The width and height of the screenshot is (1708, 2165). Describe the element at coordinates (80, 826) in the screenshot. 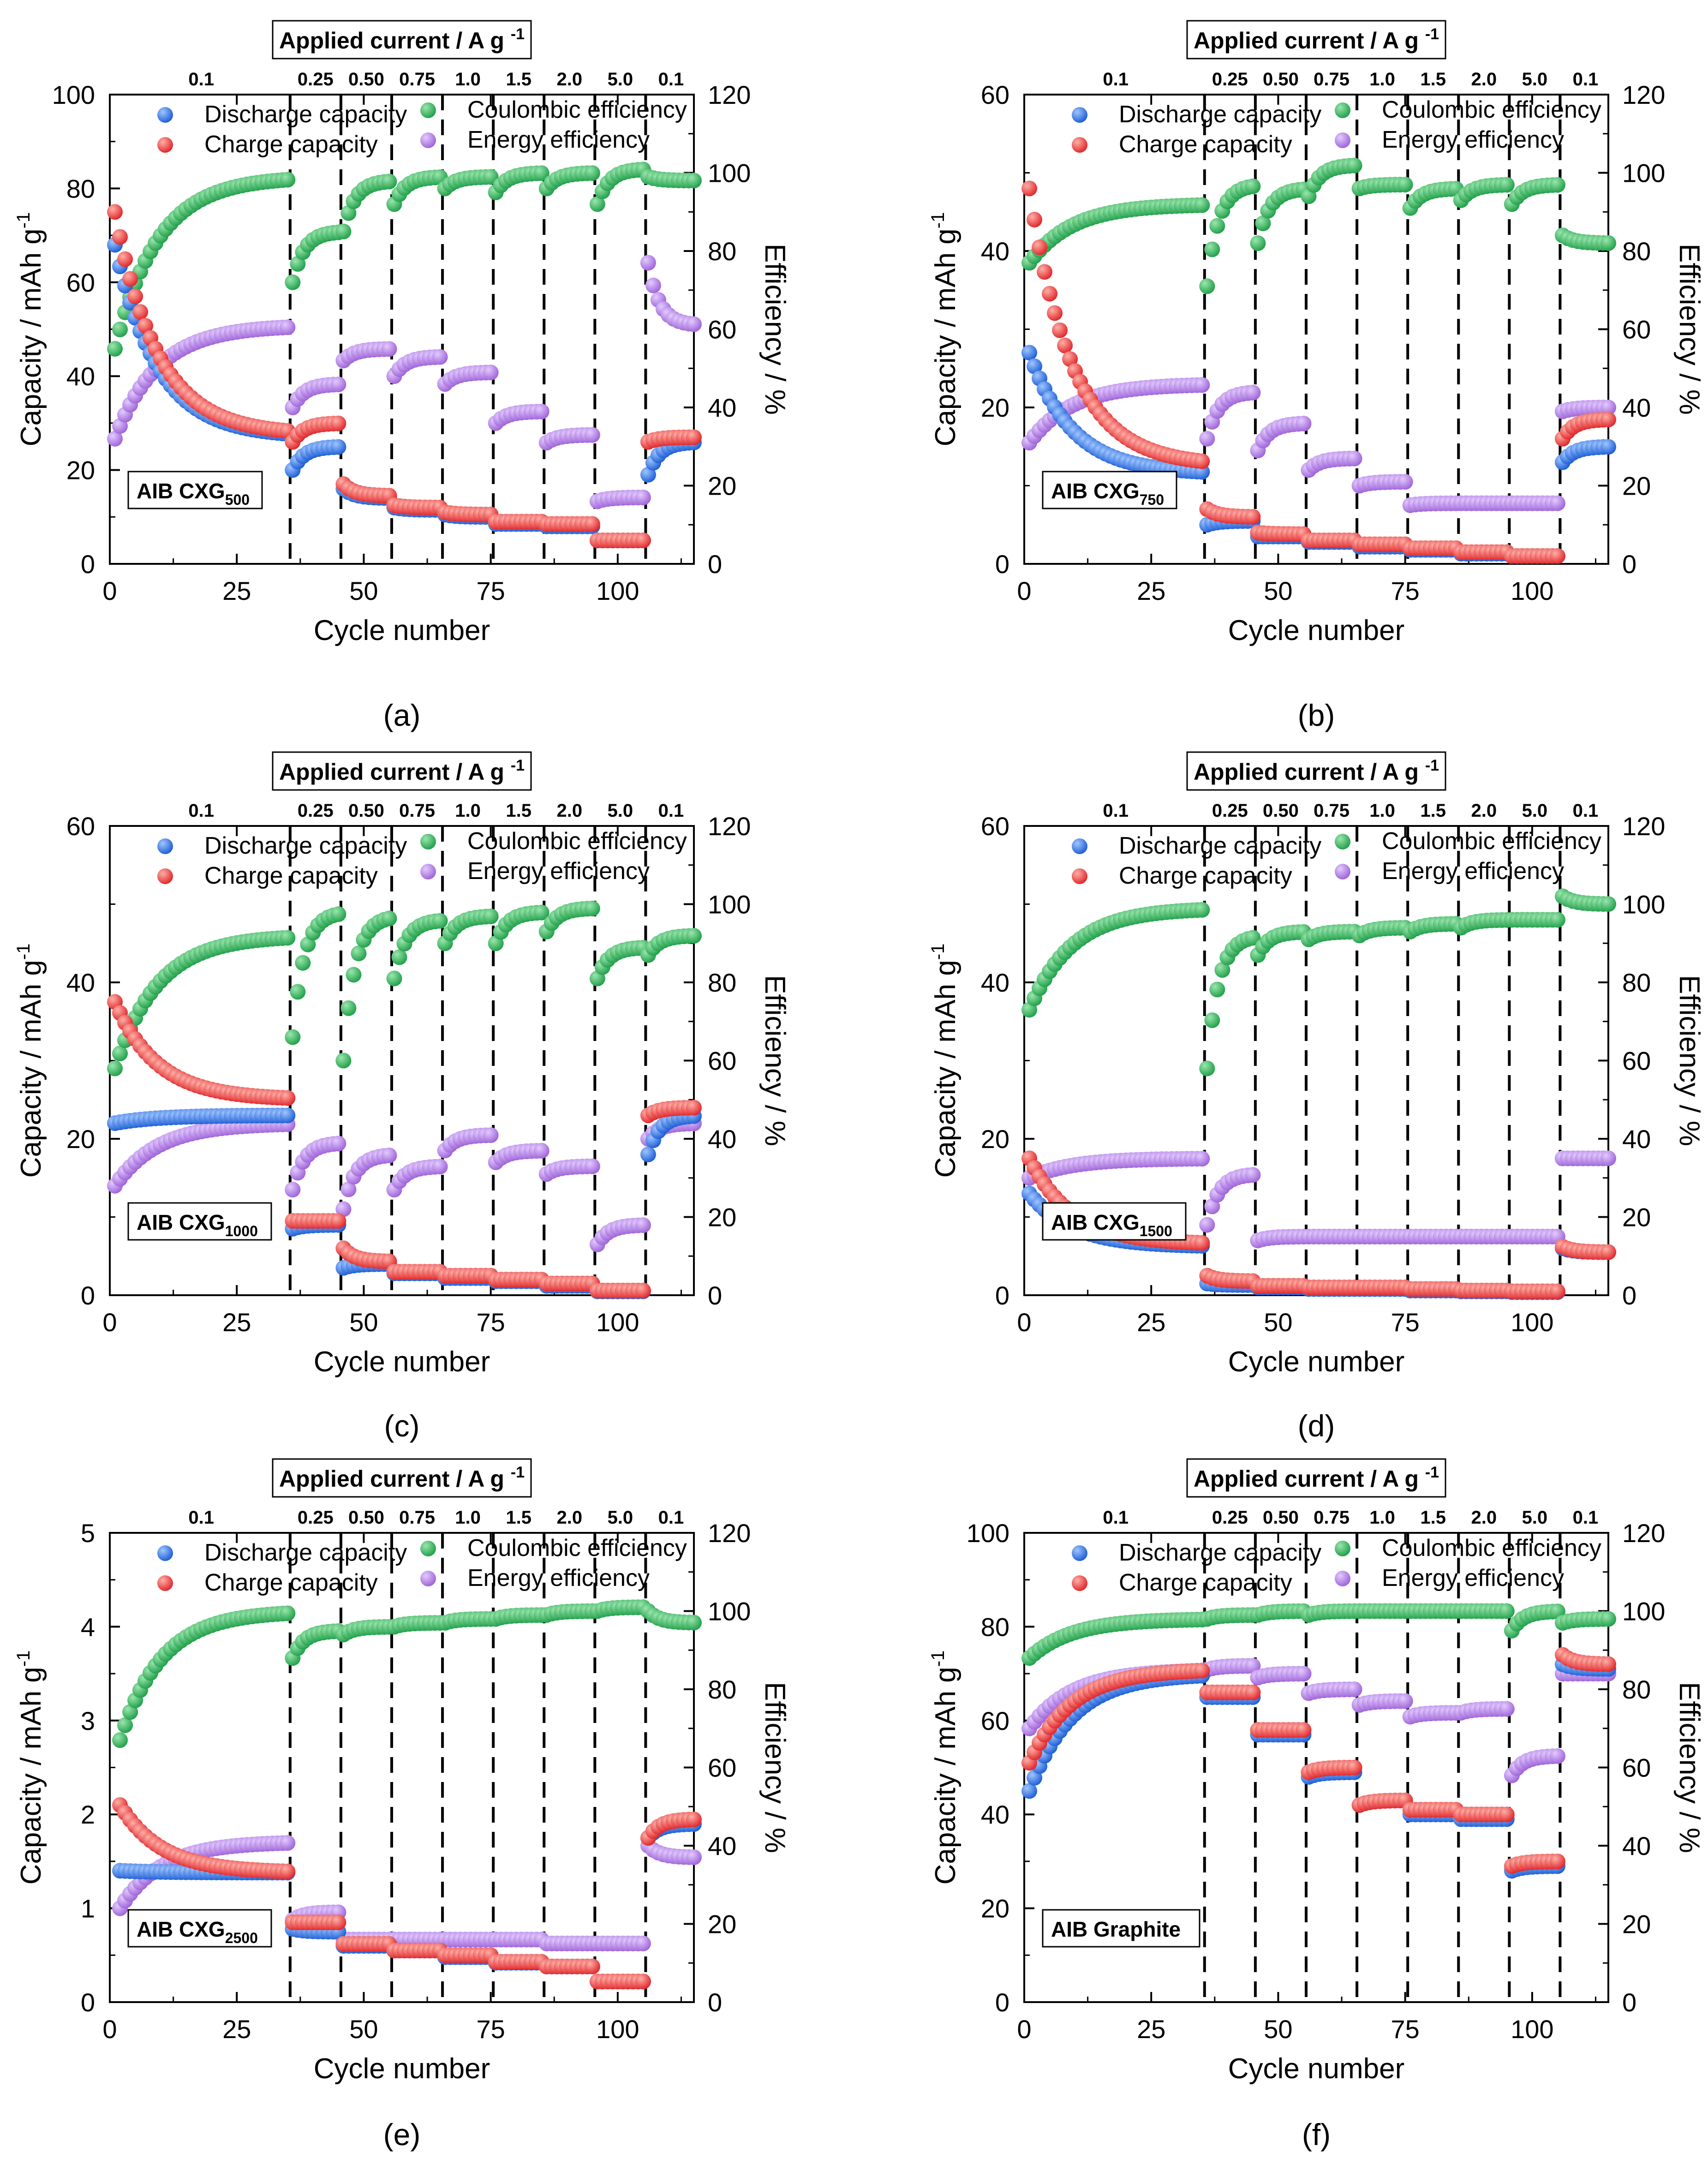

I see `y-left-tick-label: 60` at that location.